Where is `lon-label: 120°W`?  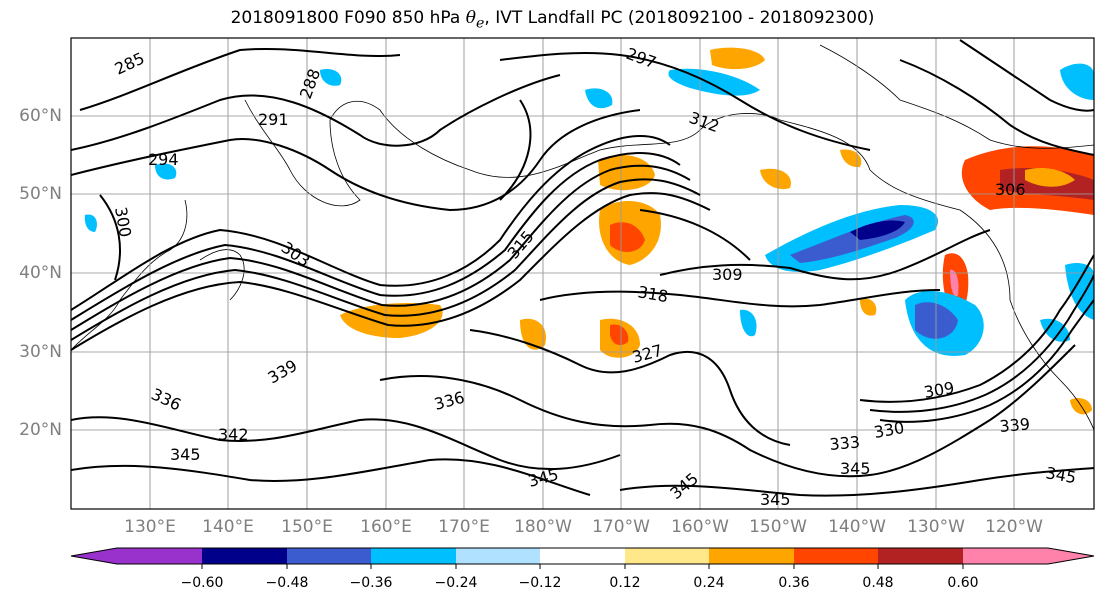
lon-label: 120°W is located at coordinates (1014, 527).